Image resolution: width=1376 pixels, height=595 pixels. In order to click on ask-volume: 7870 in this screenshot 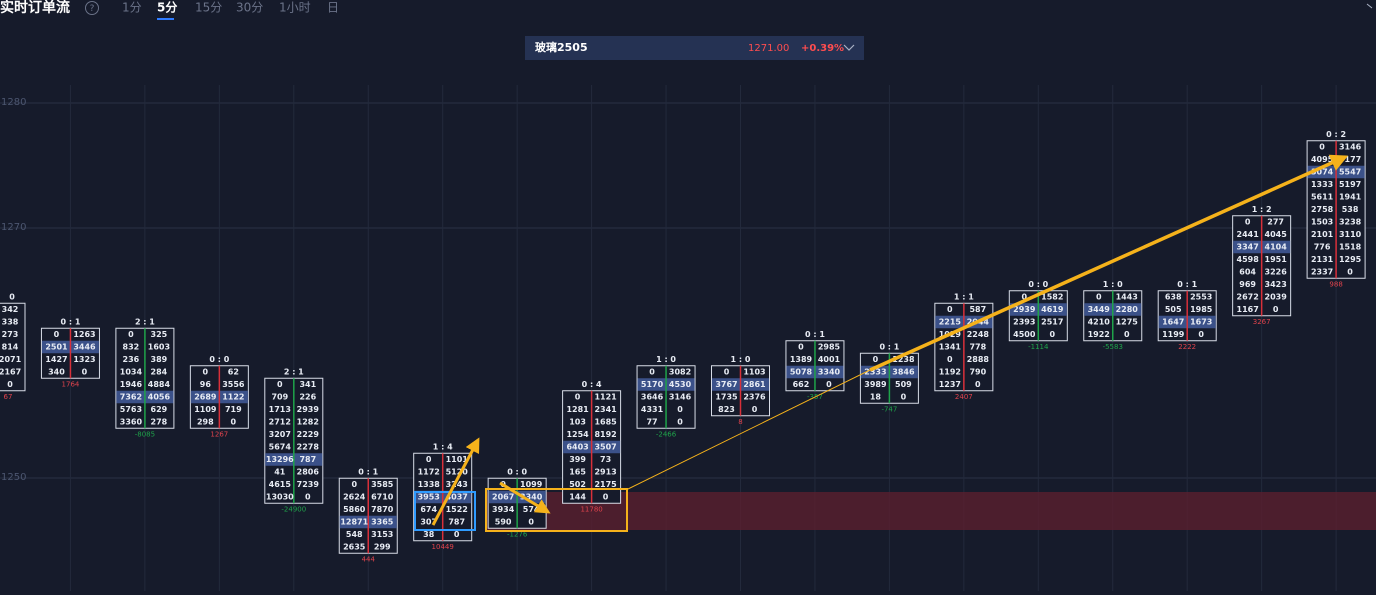, I will do `click(382, 509)`.